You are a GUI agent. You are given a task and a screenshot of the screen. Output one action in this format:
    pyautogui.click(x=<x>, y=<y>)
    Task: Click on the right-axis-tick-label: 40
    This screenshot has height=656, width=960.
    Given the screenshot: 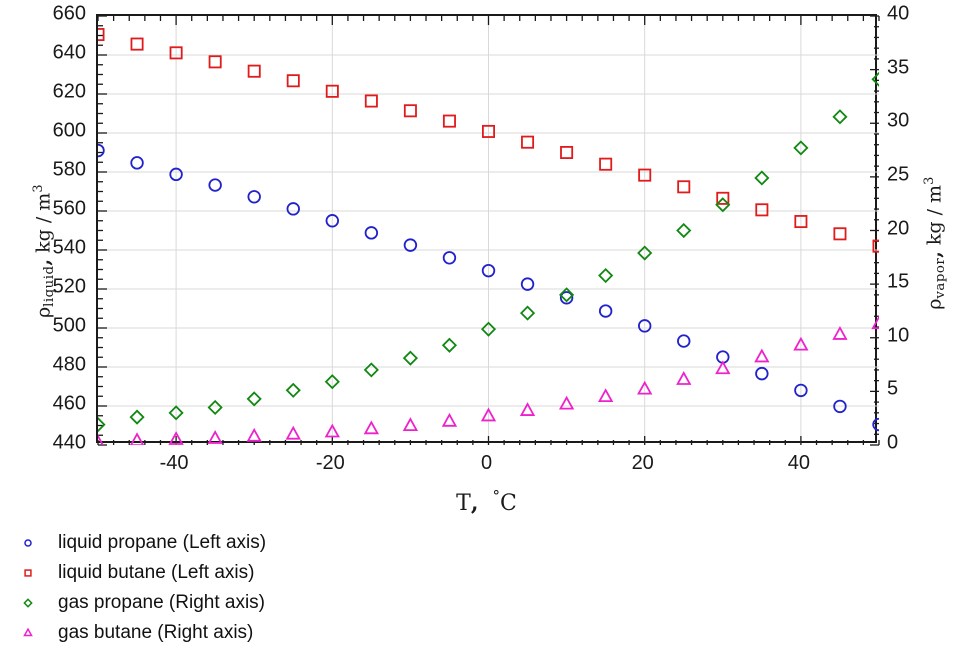 What is the action you would take?
    pyautogui.click(x=898, y=13)
    